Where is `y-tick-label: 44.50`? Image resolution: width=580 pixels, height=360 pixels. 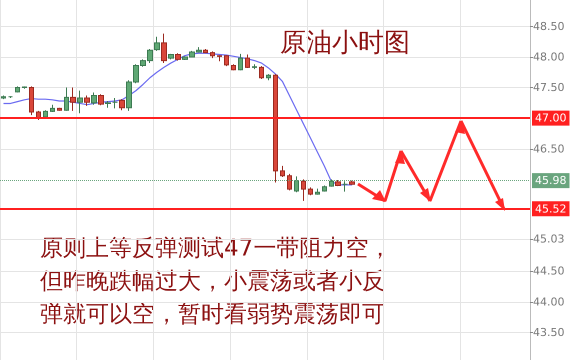
y-tick-label: 44.50 is located at coordinates (548, 271).